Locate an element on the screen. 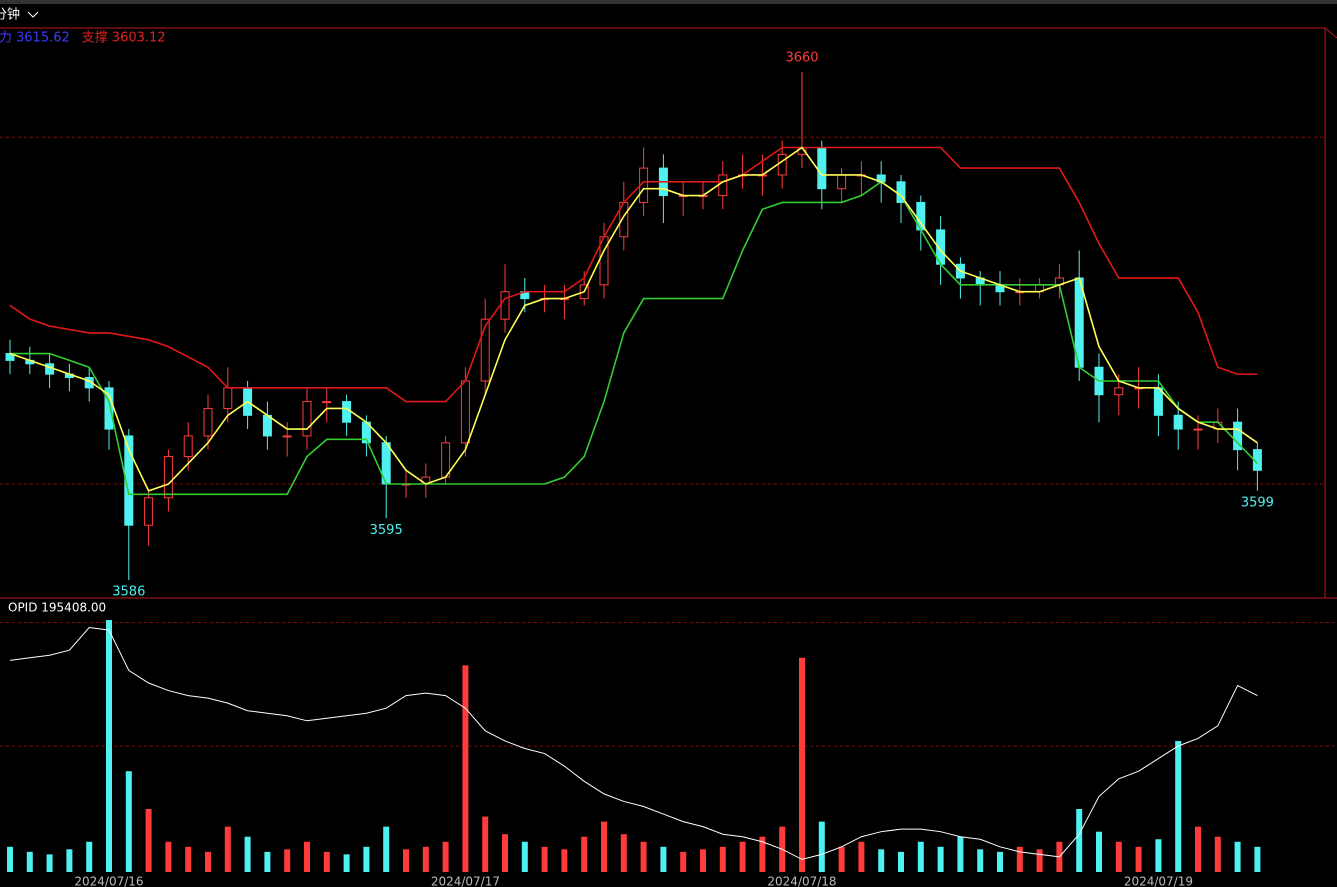 The image size is (1337, 887). x-tick-label: 2024/07/17 is located at coordinates (465, 881).